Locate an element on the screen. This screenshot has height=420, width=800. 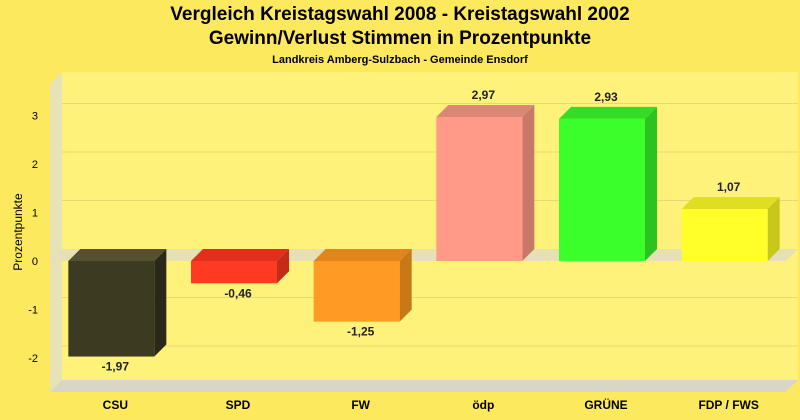
x-tick-label: SPD is located at coordinates (238, 405).